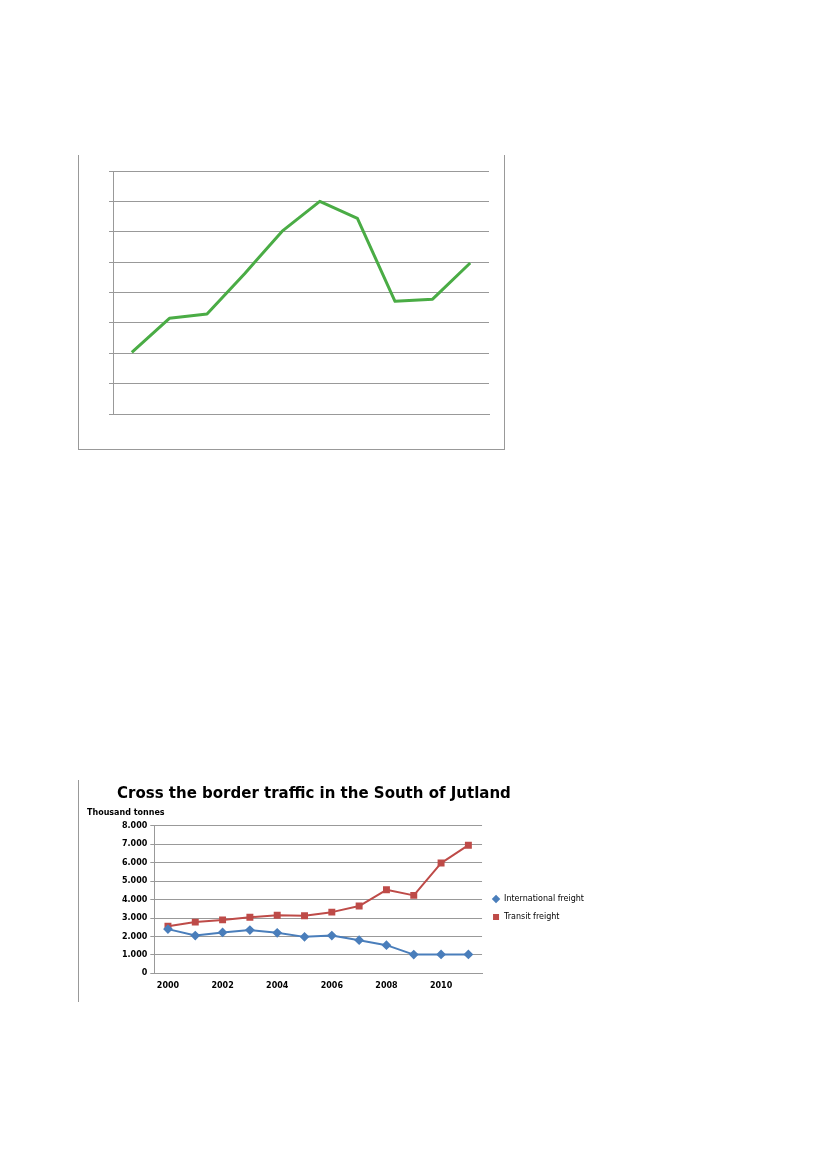 This screenshot has width=827, height=1169. Describe the element at coordinates (134, 955) in the screenshot. I see `y-tick-label: 1.000` at that location.